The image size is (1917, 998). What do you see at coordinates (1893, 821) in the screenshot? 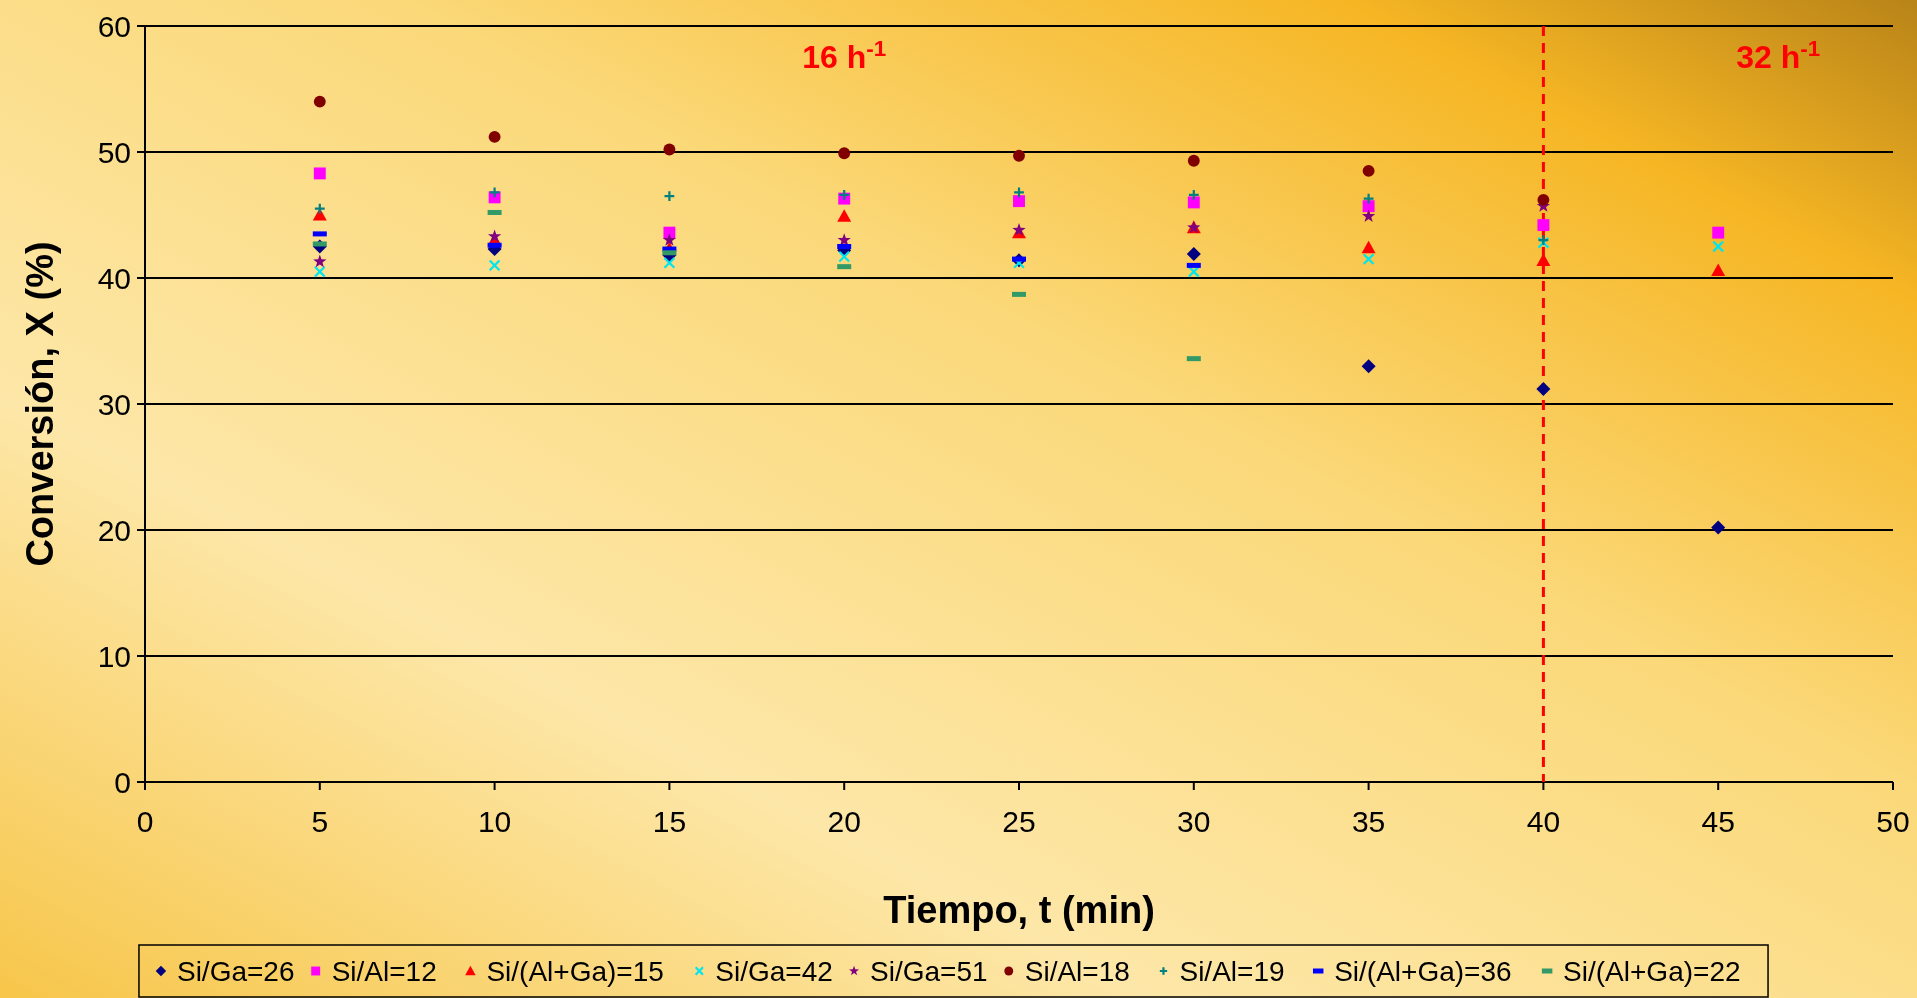
I see `x-tick-label: 50` at bounding box center [1893, 821].